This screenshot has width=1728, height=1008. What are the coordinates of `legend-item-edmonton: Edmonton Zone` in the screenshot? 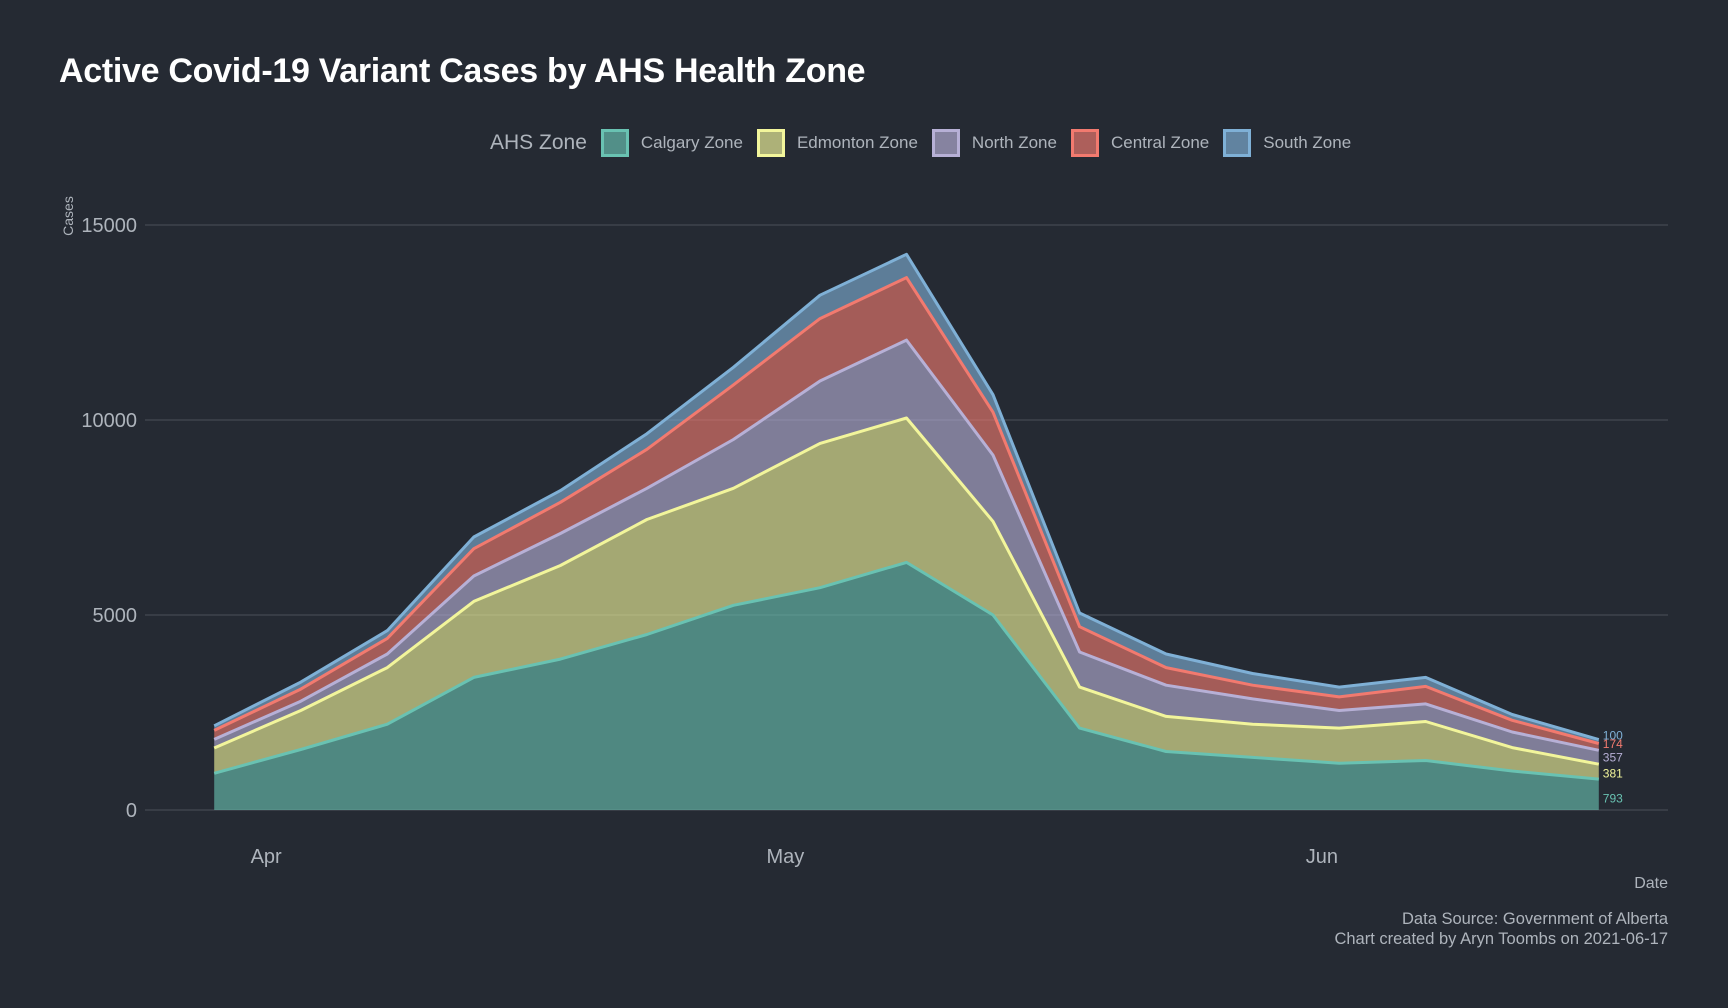 It's located at (837, 143).